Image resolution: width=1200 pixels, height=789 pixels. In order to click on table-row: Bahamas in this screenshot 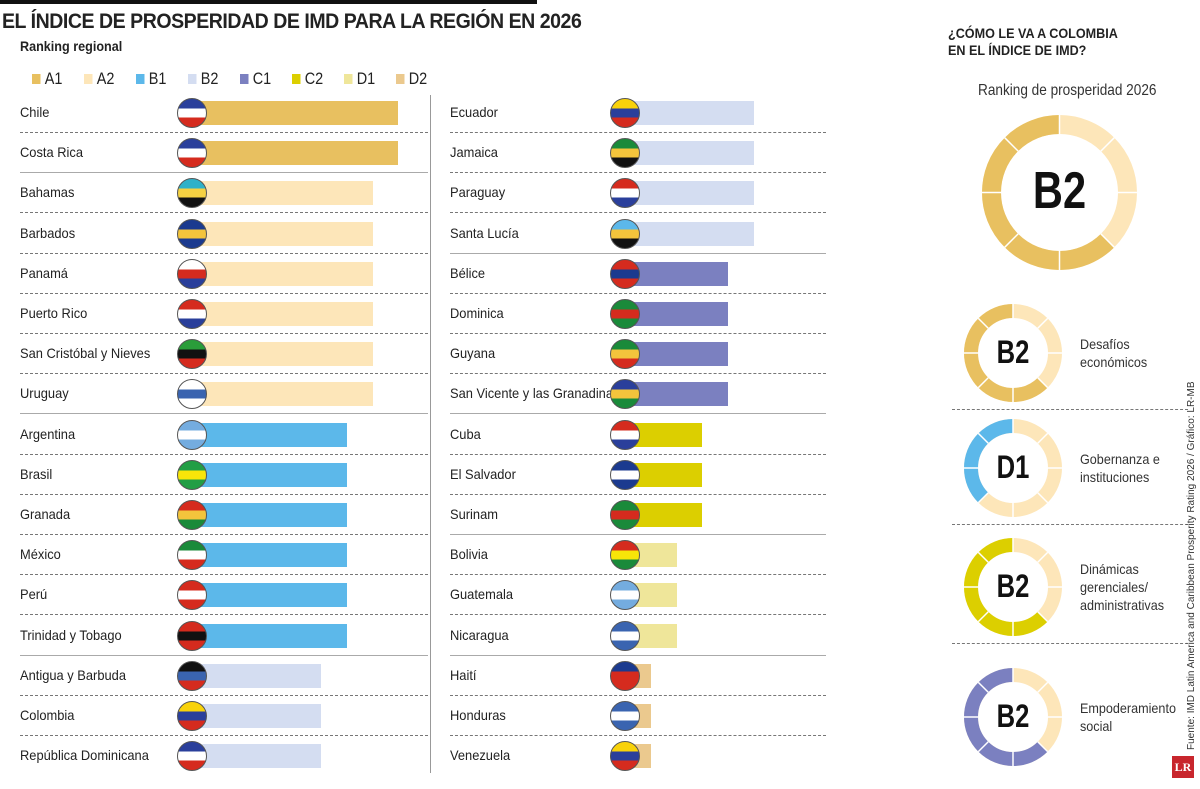, I will do `click(224, 193)`.